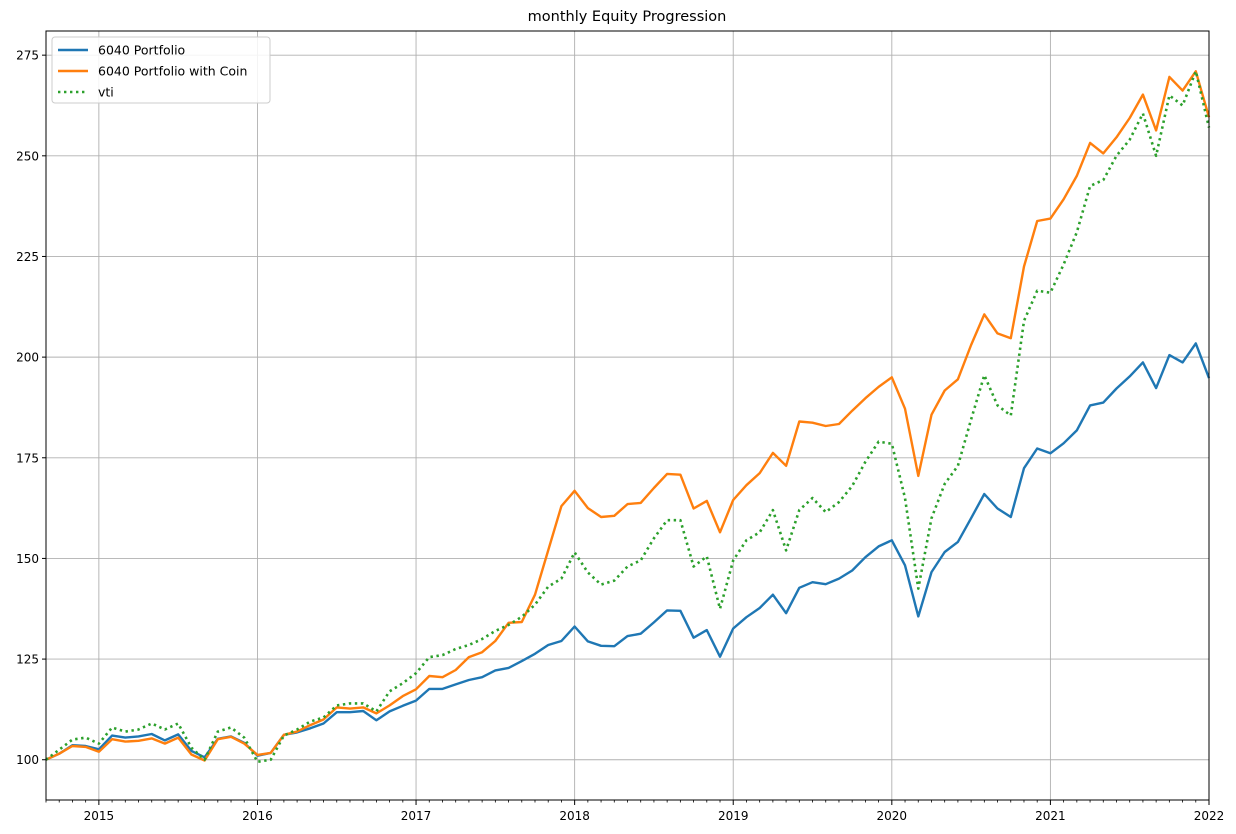 The image size is (1236, 834). I want to click on x-tick-label: 2020, so click(892, 816).